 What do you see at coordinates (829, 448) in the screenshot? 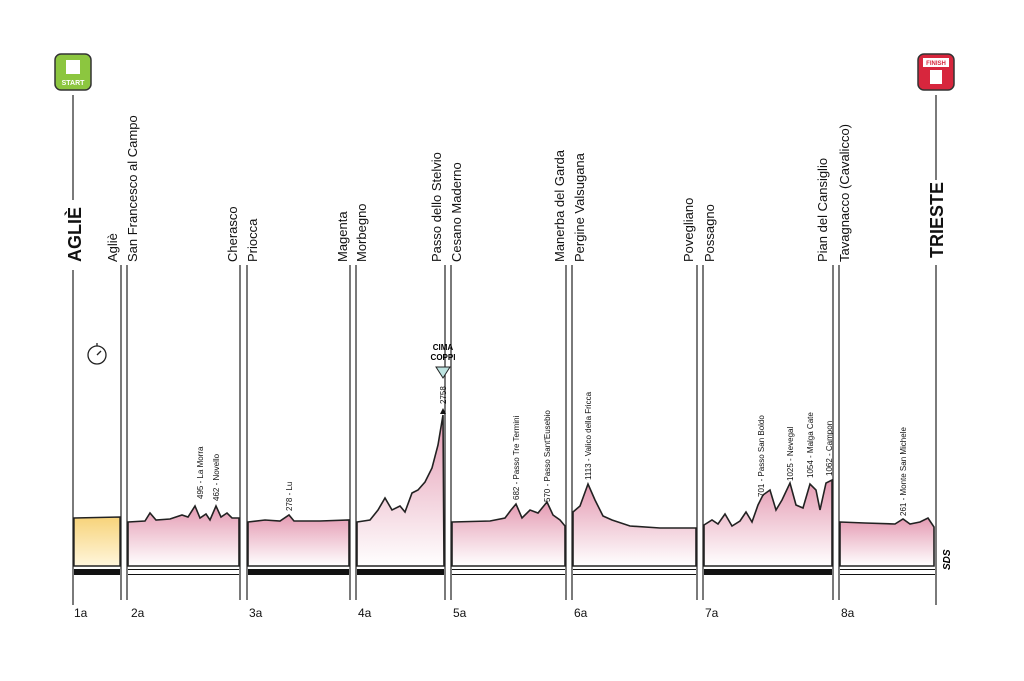
I see `climb-label: 1062 - Campon` at bounding box center [829, 448].